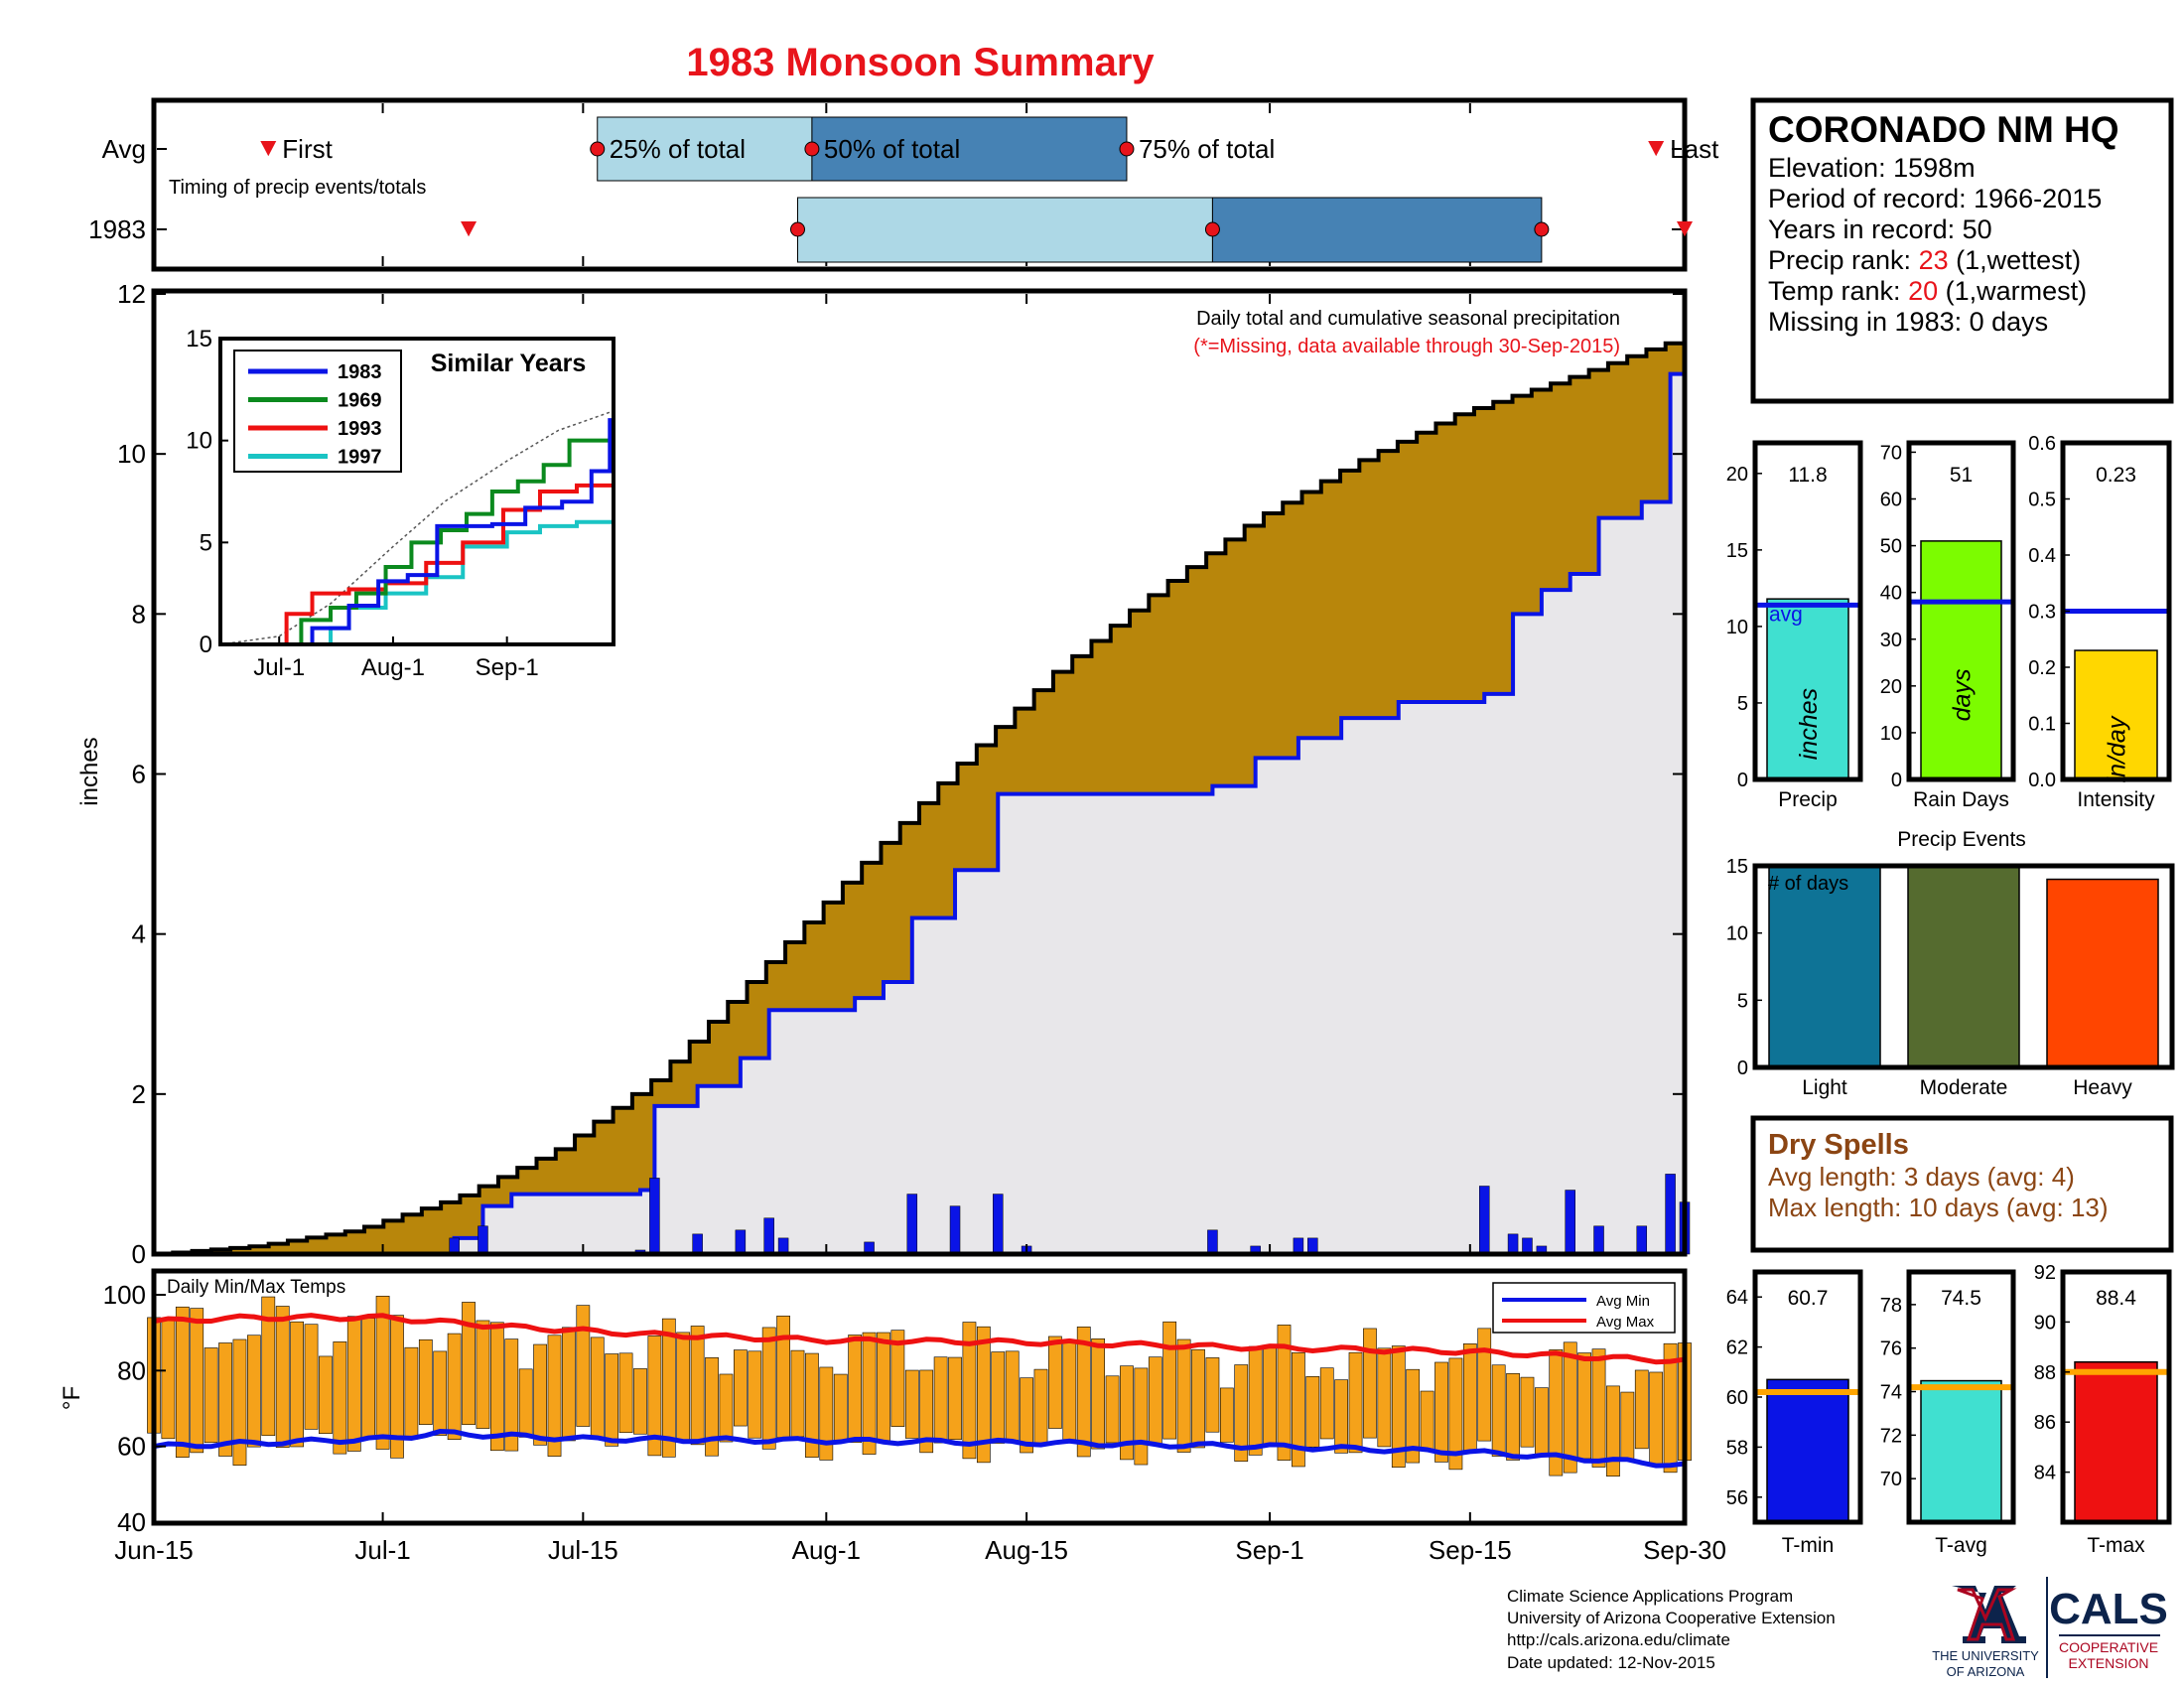 The width and height of the screenshot is (2184, 1688). Describe the element at coordinates (1934, 260) in the screenshot. I see `precip-rank-value: 23` at that location.